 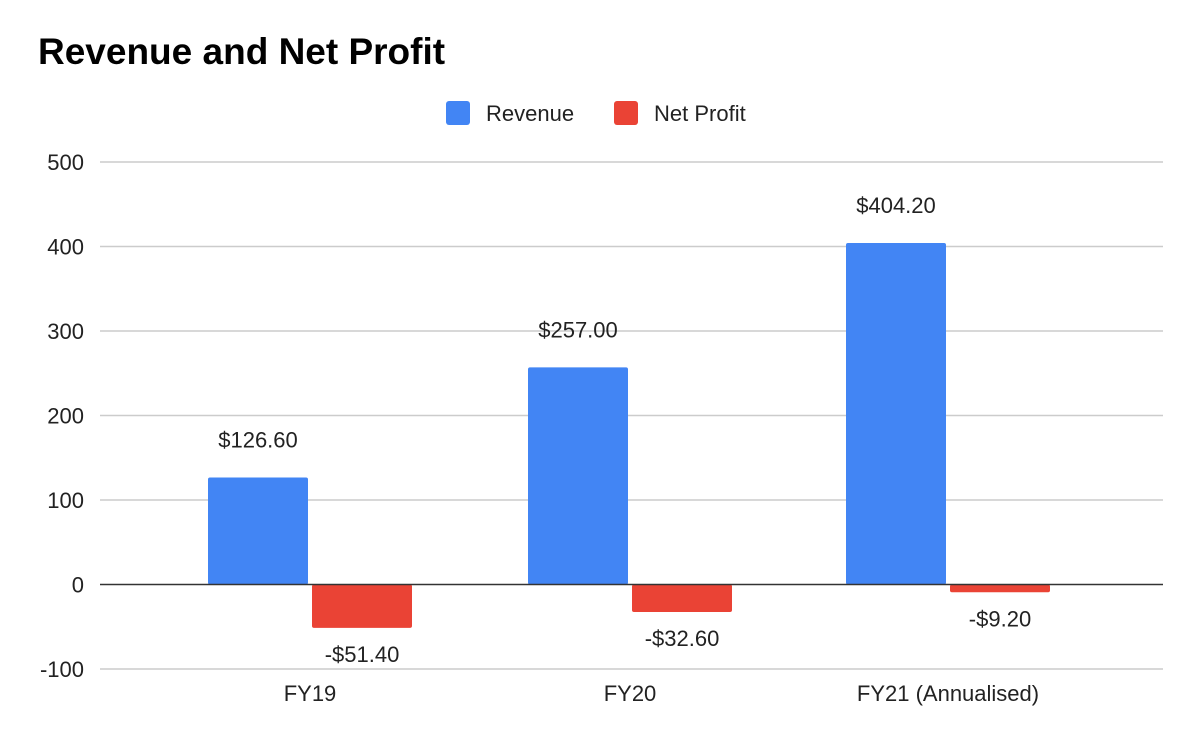 I want to click on y-tick-label: 300, so click(x=65, y=331).